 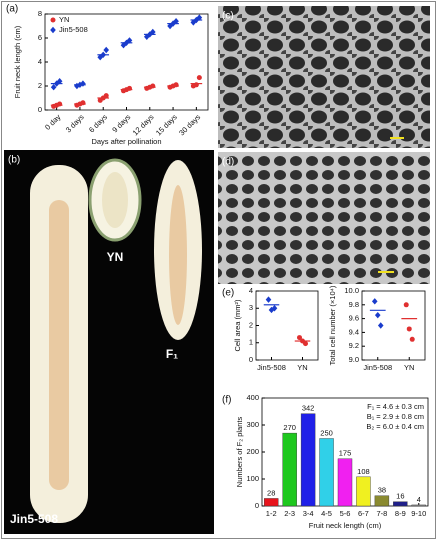 What do you see at coordinates (239, 452) in the screenshot?
I see `y-axis-label: Numbers of F₂ plants` at bounding box center [239, 452].